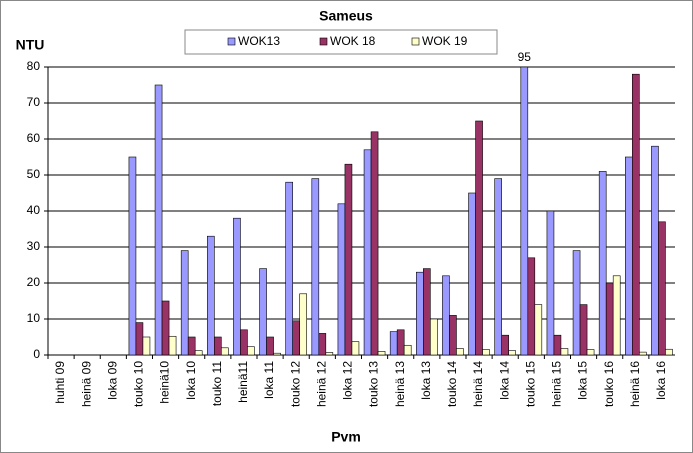  Describe the element at coordinates (34, 66) in the screenshot. I see `y-tick-label: 80` at that location.